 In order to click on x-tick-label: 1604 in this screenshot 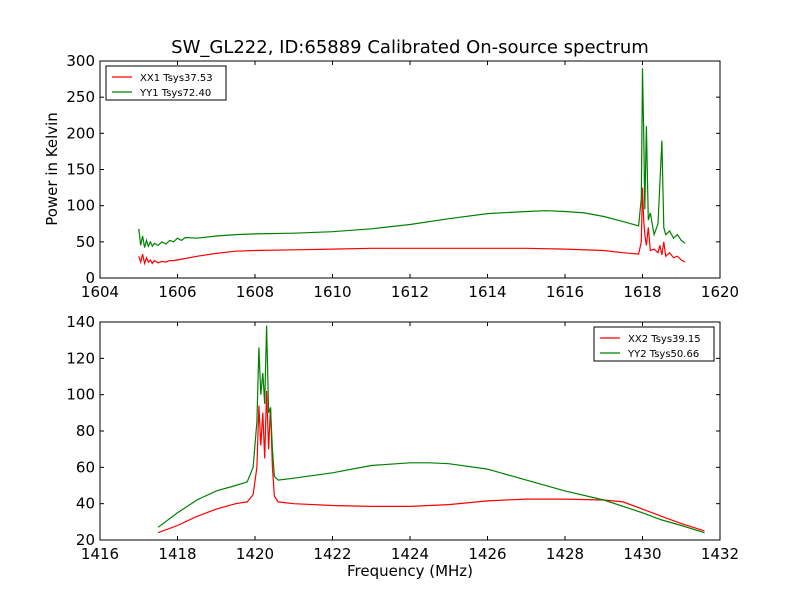, I will do `click(100, 292)`.